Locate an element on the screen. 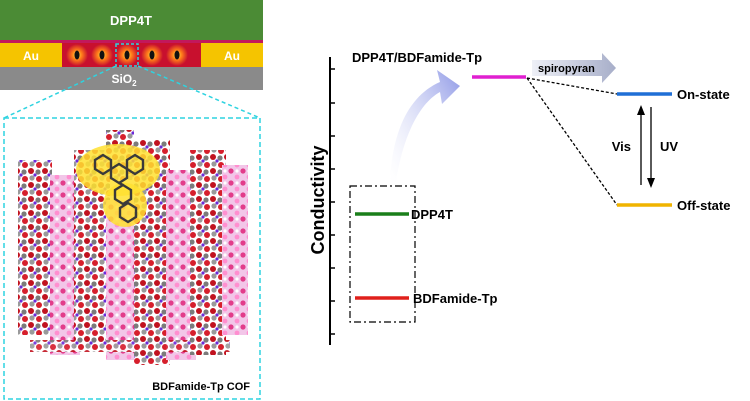 This screenshot has height=401, width=750. zoom-selection-box is located at coordinates (127, 55).